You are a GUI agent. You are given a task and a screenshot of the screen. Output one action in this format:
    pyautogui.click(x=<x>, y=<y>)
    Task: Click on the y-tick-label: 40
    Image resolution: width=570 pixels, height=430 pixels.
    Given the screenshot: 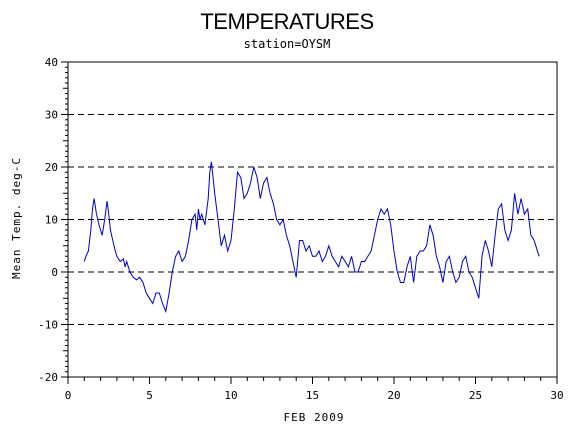 What is the action you would take?
    pyautogui.click(x=51, y=62)
    